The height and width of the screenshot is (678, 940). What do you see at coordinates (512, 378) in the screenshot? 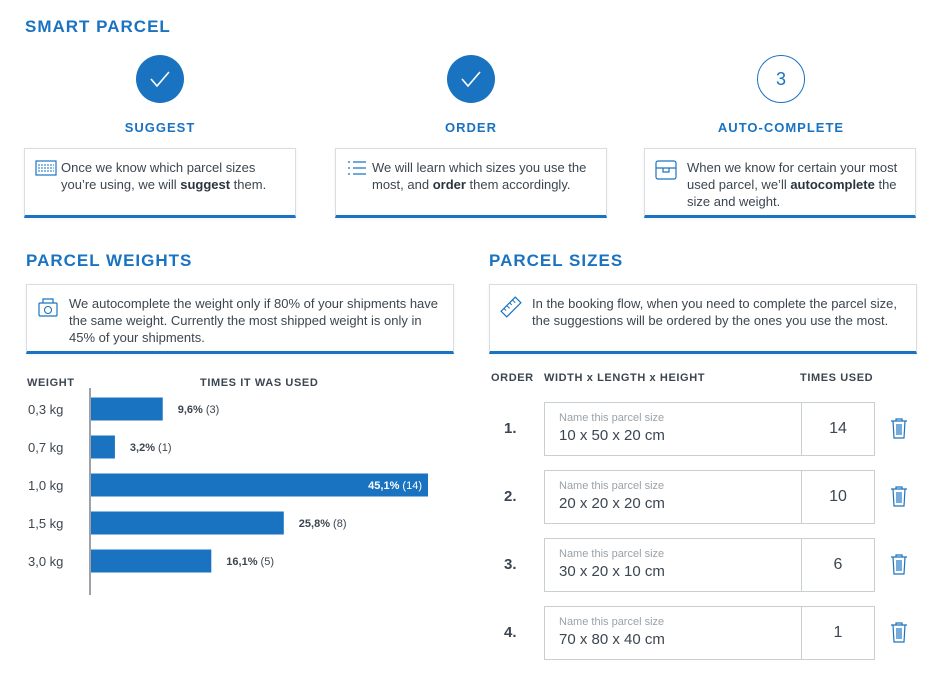
I see `order-column-header: ORDER` at bounding box center [512, 378].